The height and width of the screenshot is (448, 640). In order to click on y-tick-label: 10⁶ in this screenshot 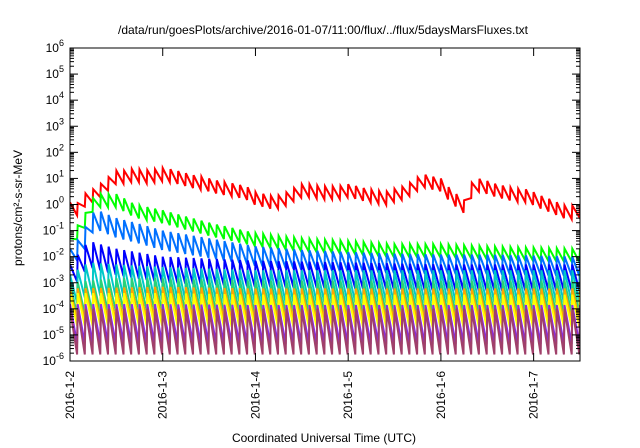, I will do `click(55, 46)`.